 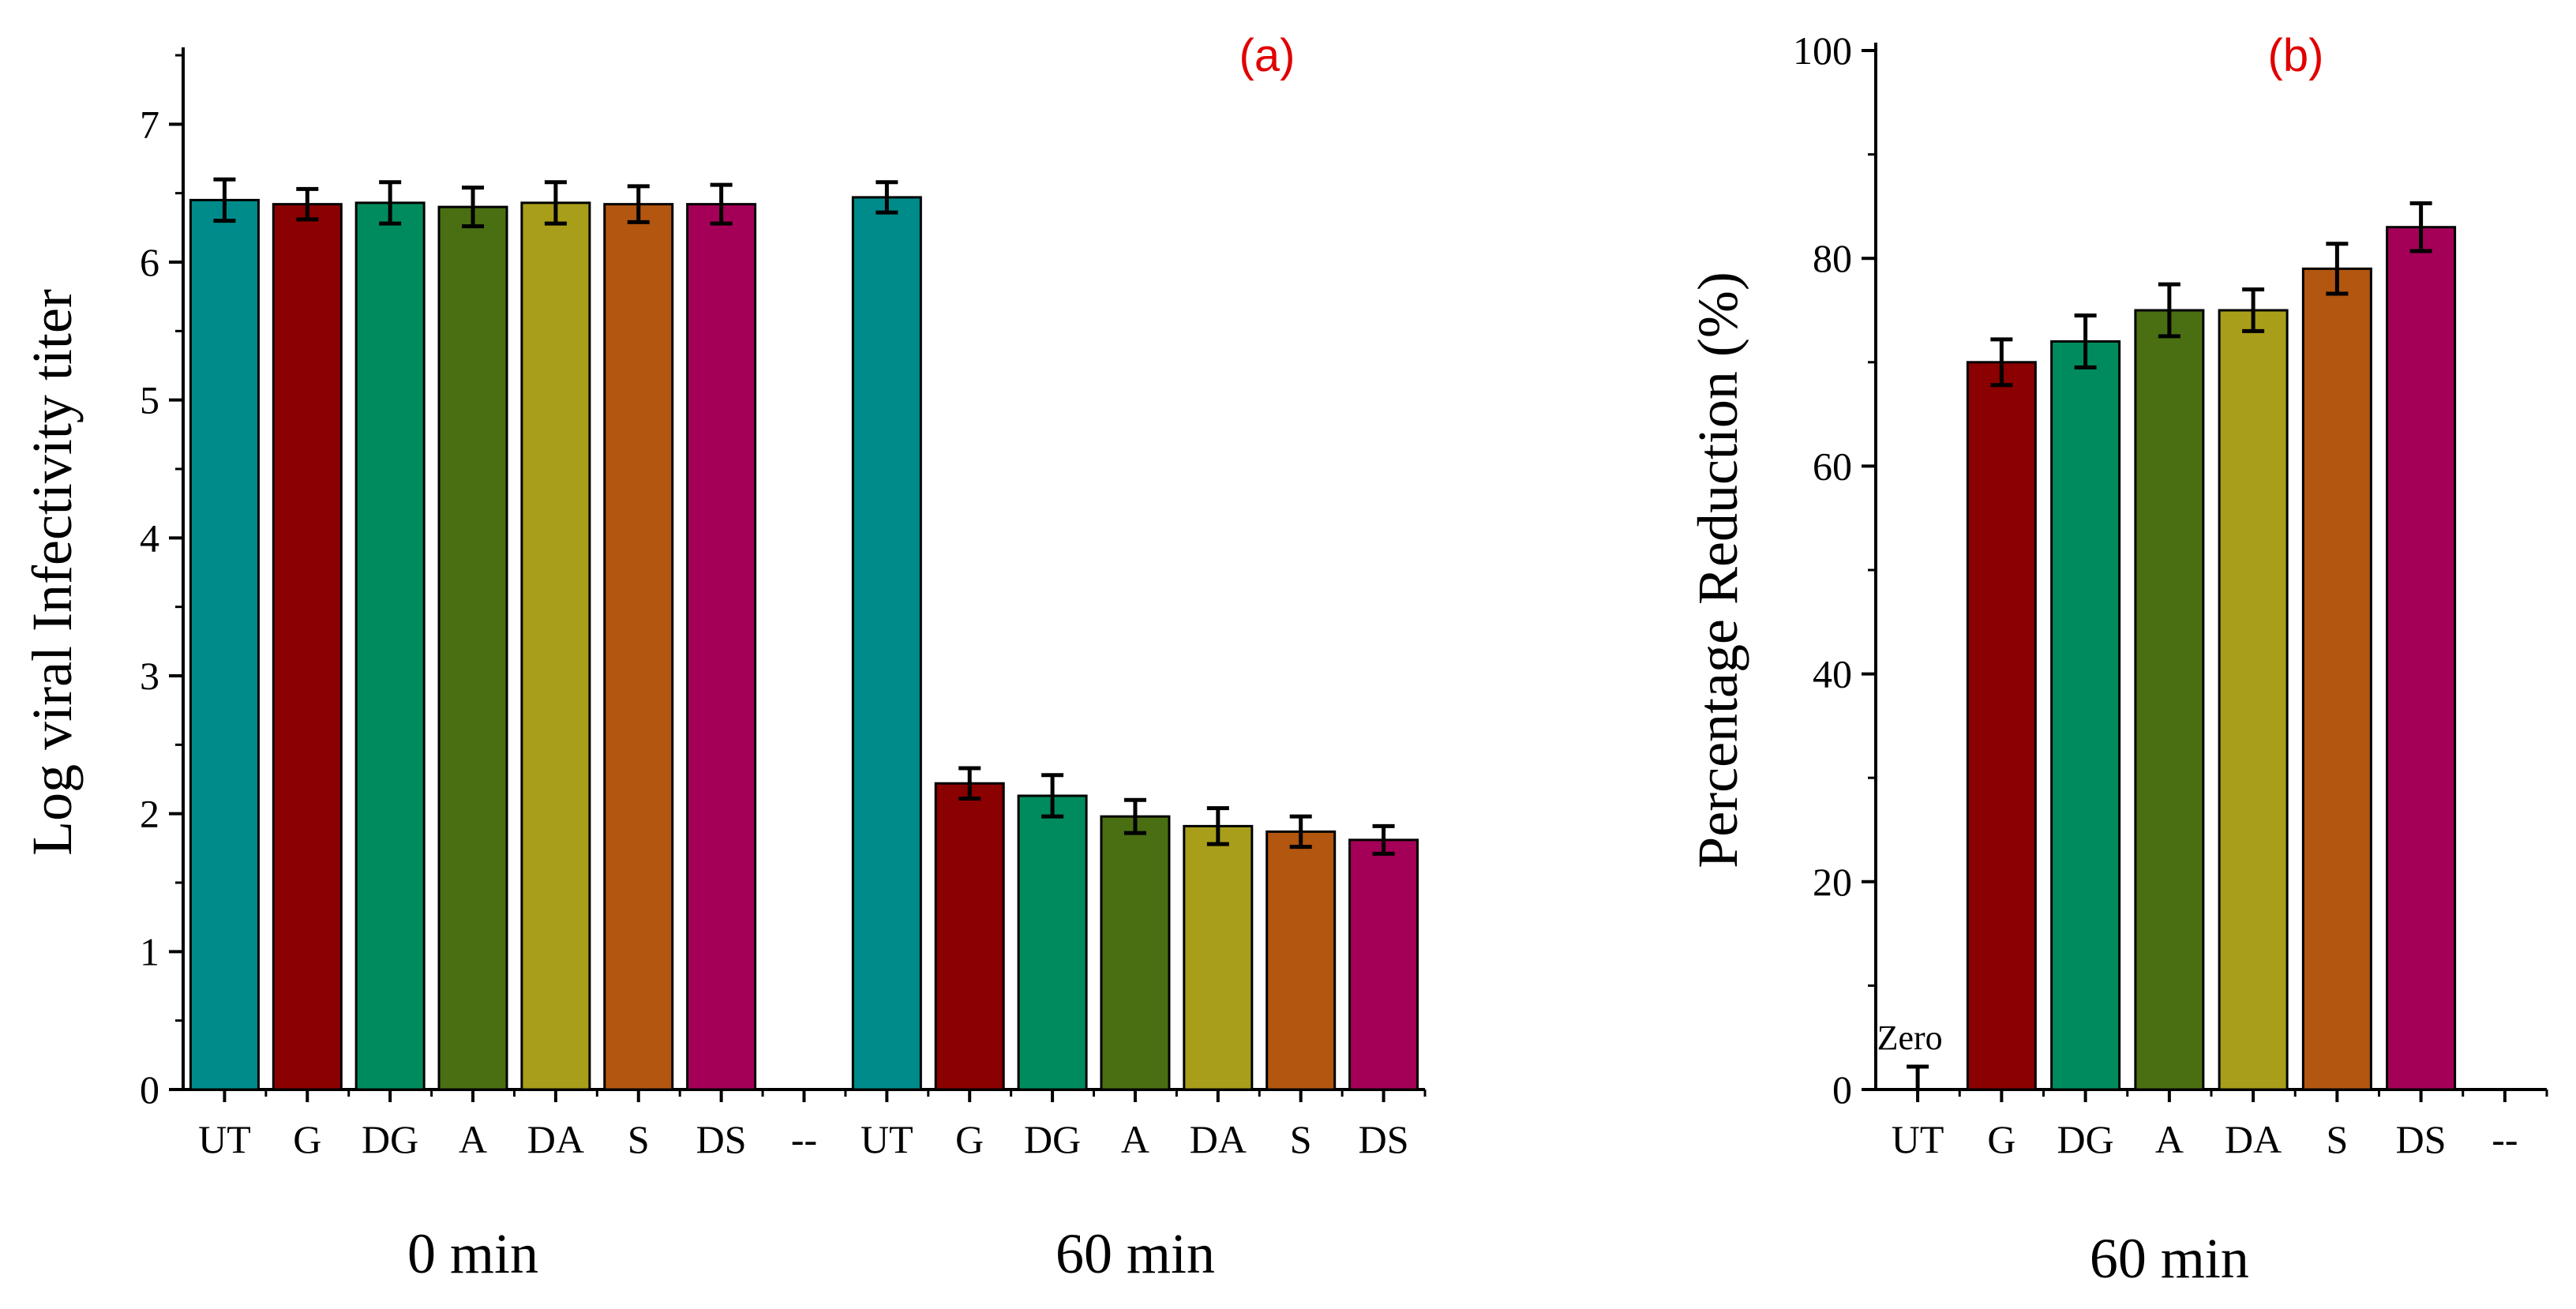 What do you see at coordinates (1832, 258) in the screenshot?
I see `y-tick-label: 80` at bounding box center [1832, 258].